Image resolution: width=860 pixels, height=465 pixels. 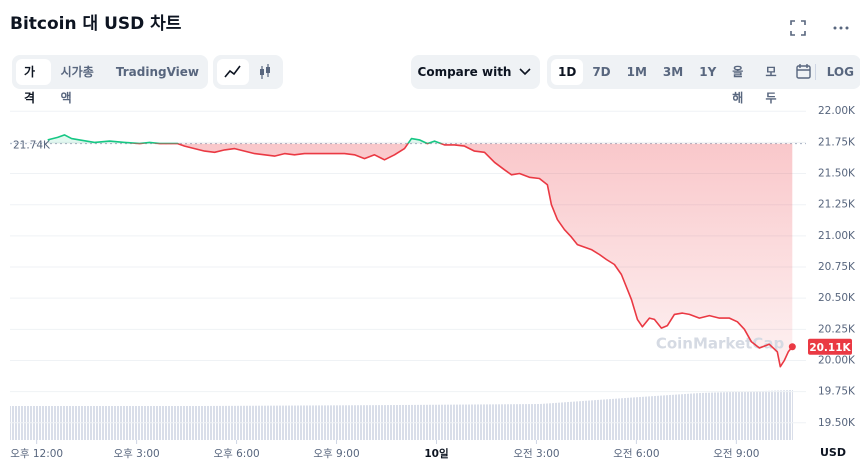 What do you see at coordinates (708, 72) in the screenshot?
I see `range: 1Y` at bounding box center [708, 72].